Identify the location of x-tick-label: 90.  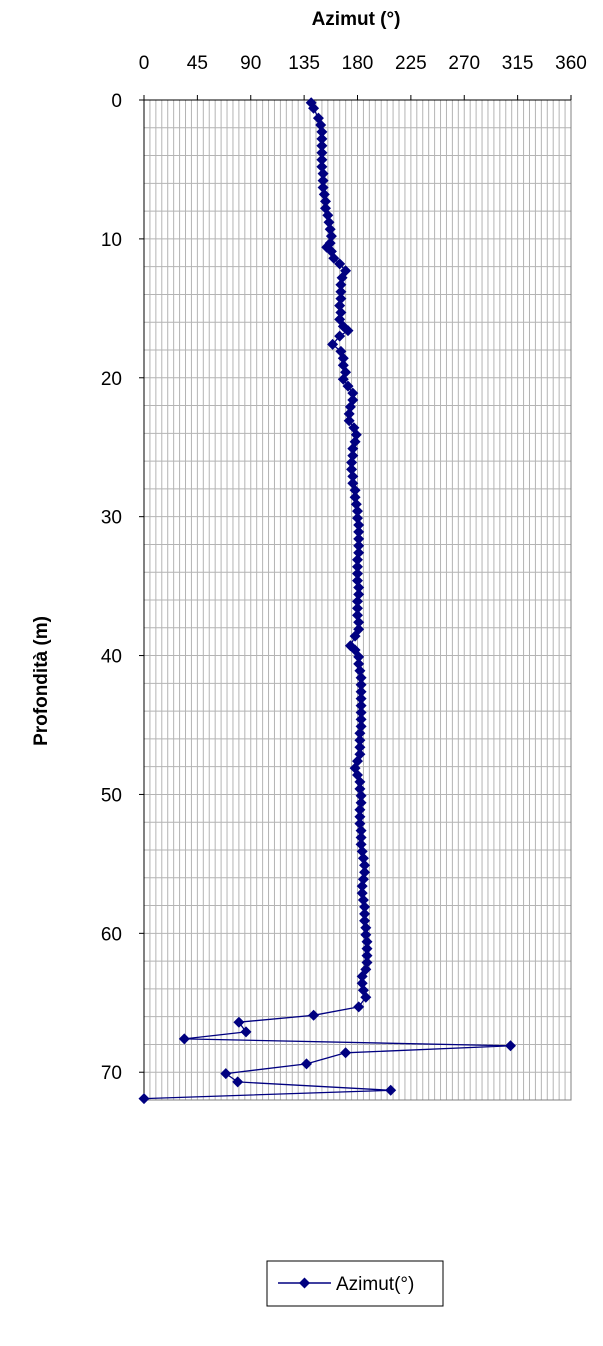
(250, 63).